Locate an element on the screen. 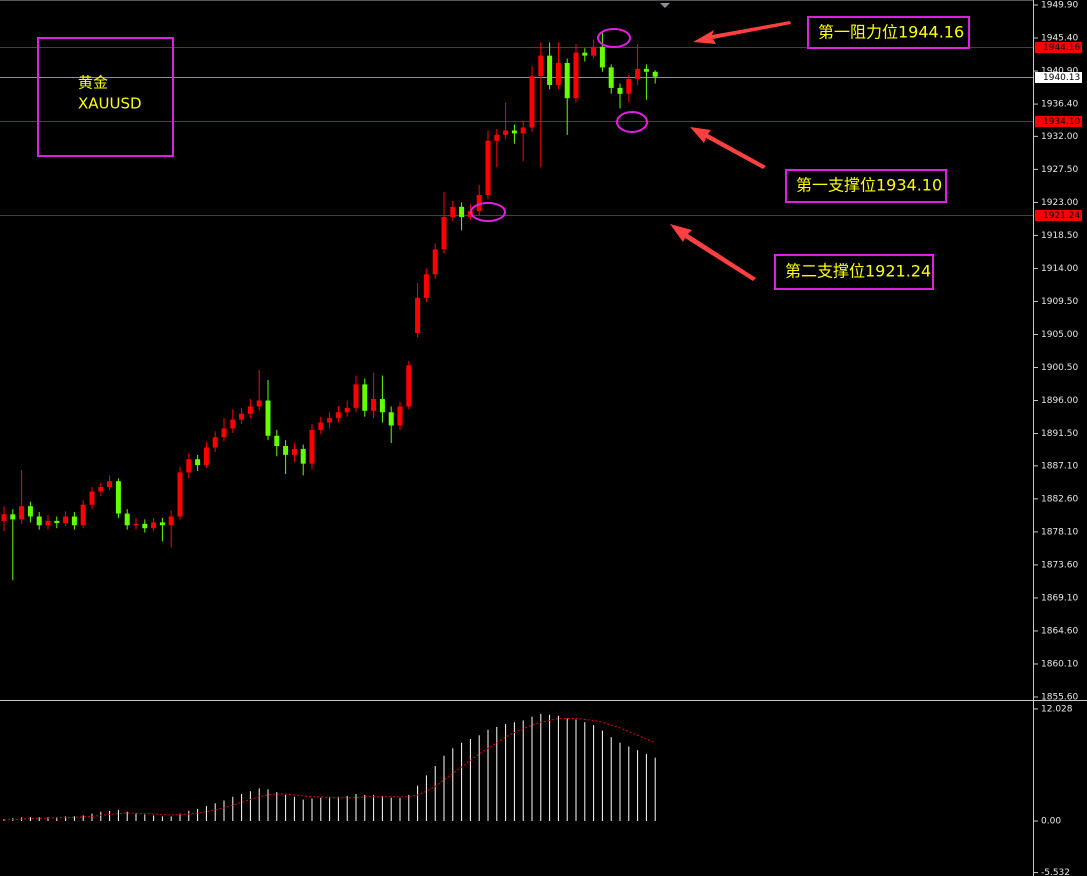  y-tick-label: 1873.60 is located at coordinates (1059, 565).